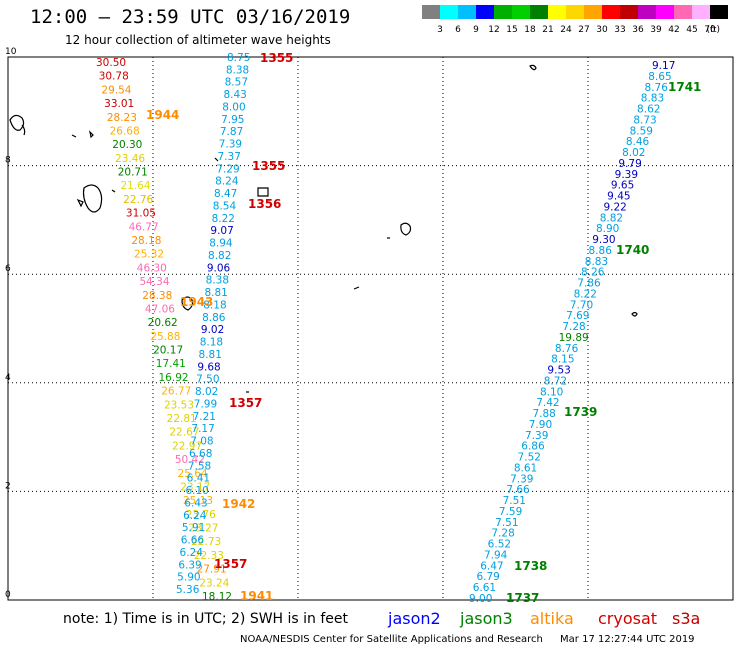 Image resolution: width=740 pixels, height=650 pixels. What do you see at coordinates (8, 595) in the screenshot?
I see `y-tick-label: 0` at bounding box center [8, 595].